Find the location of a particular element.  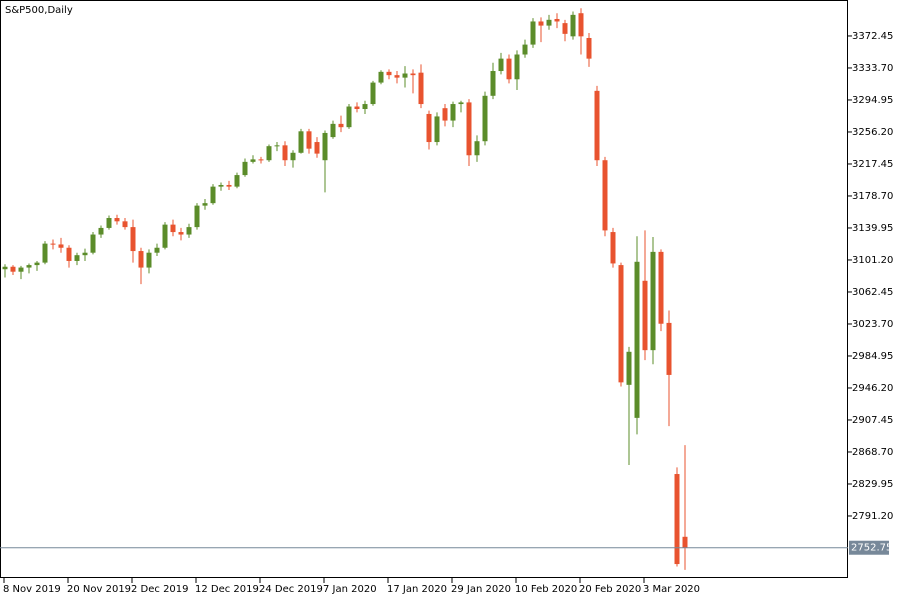

y-tick-label: 3256.20 is located at coordinates (872, 132).